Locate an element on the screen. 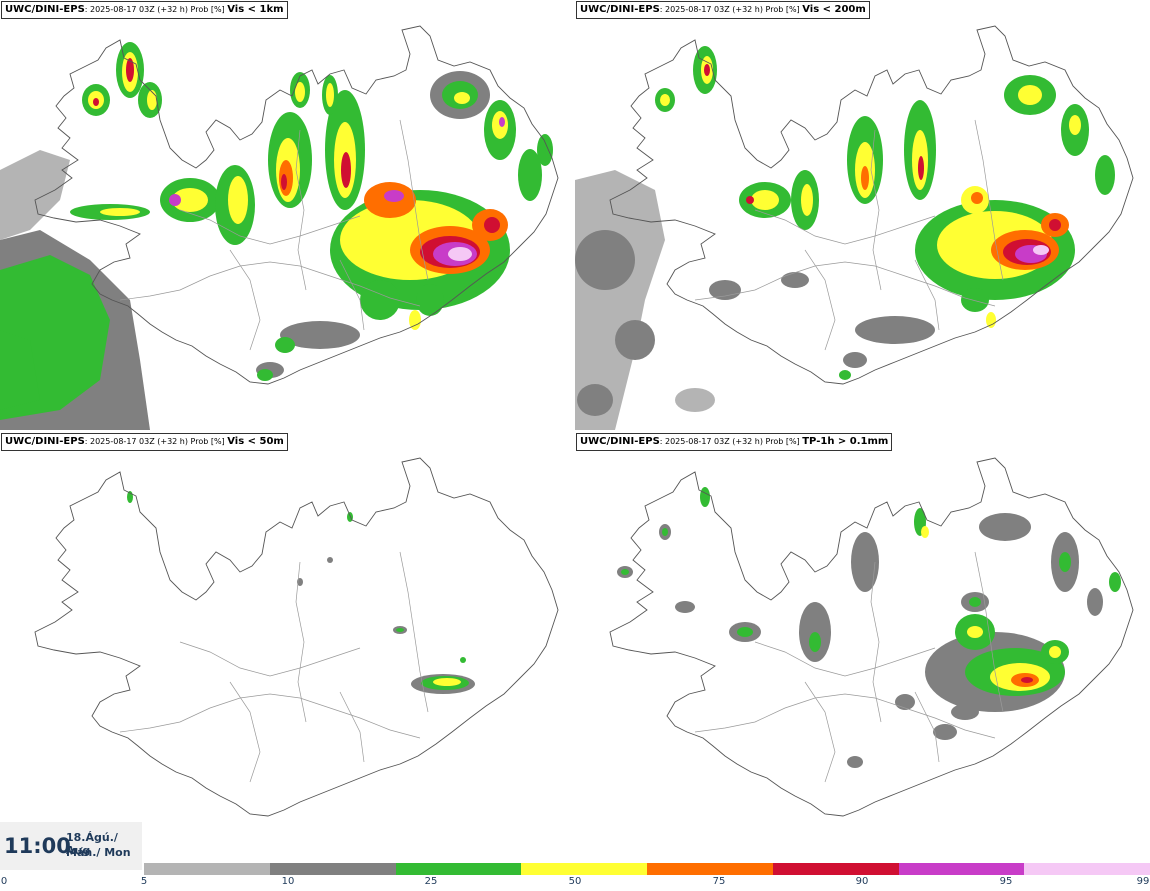 This screenshot has height=891, width=1150. colorbar-tick-label: 10 is located at coordinates (288, 881).